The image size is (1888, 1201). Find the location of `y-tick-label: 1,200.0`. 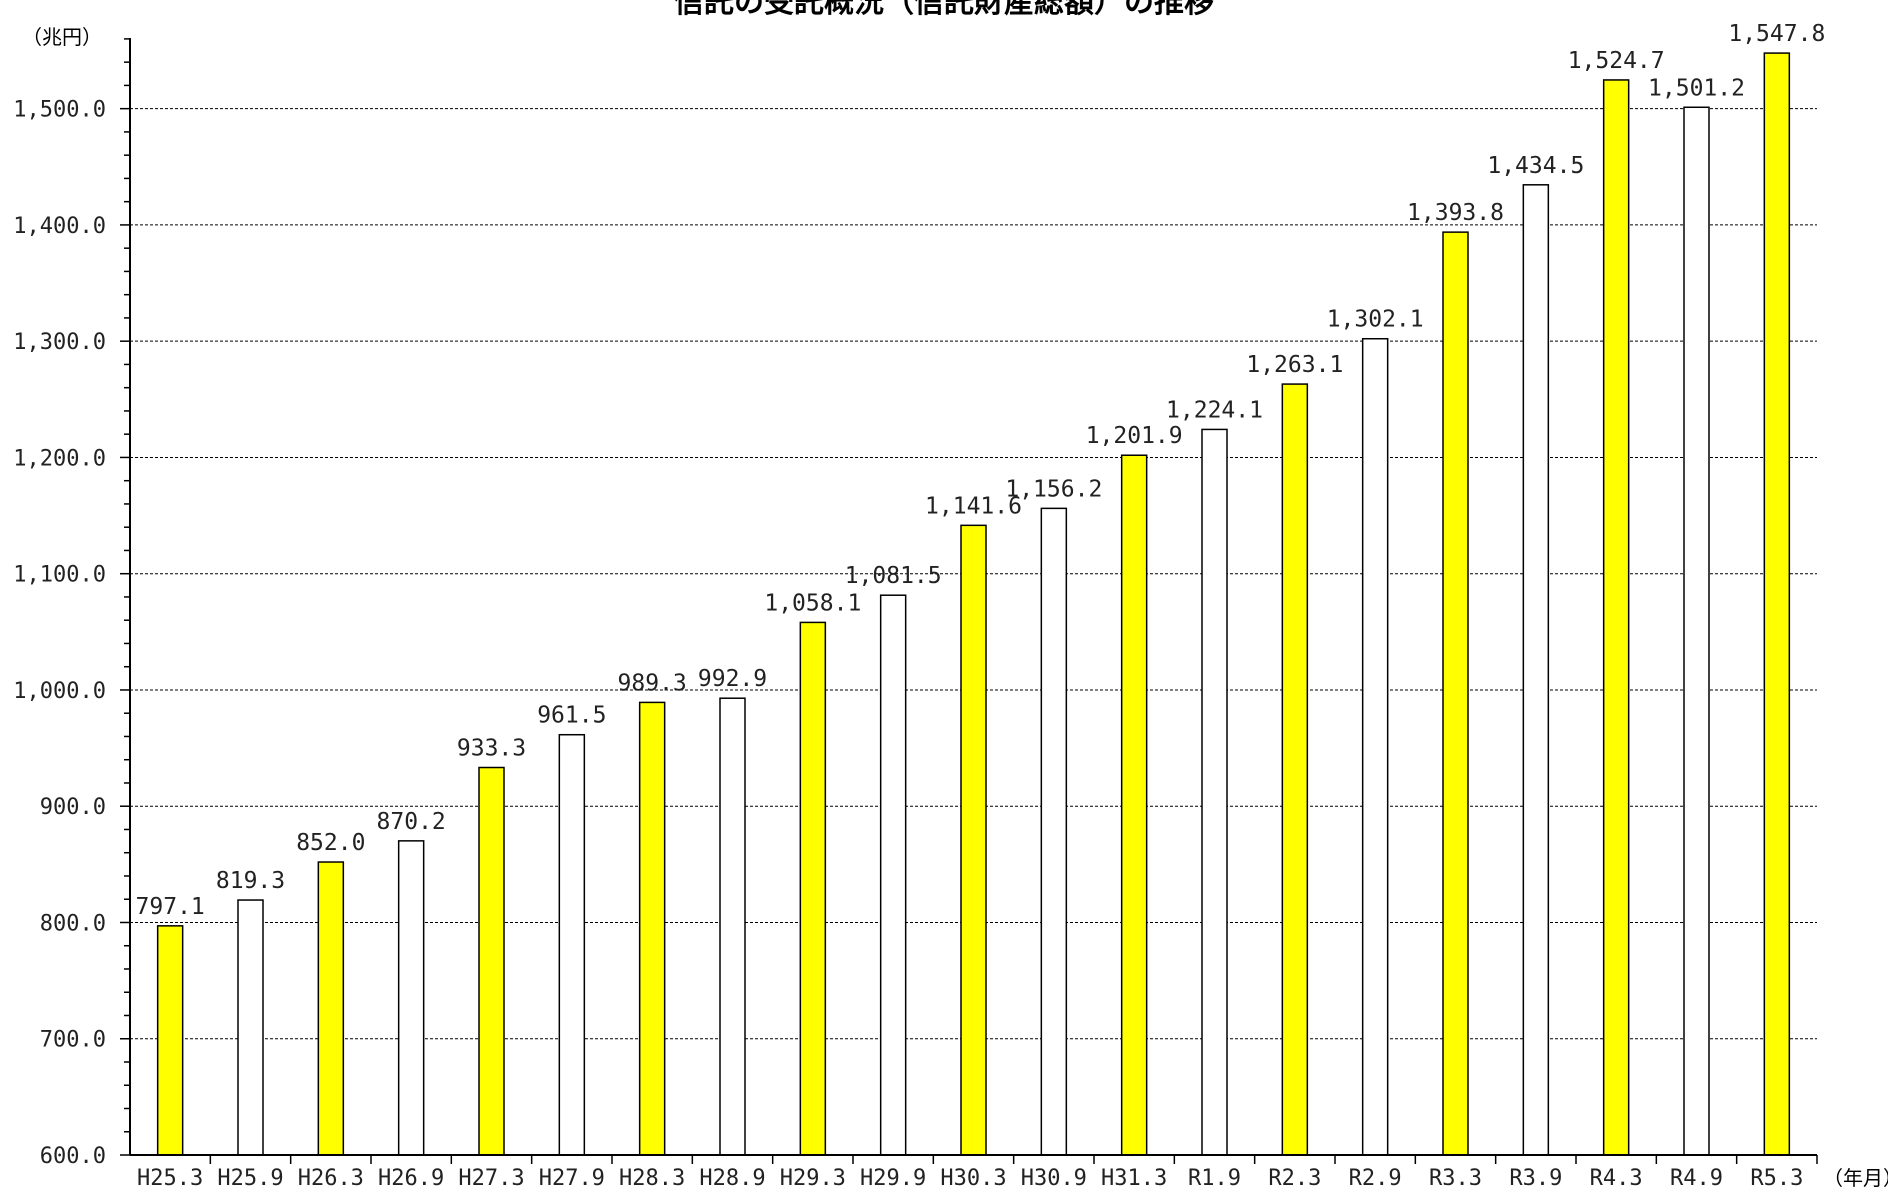

y-tick-label: 1,200.0 is located at coordinates (59, 458).